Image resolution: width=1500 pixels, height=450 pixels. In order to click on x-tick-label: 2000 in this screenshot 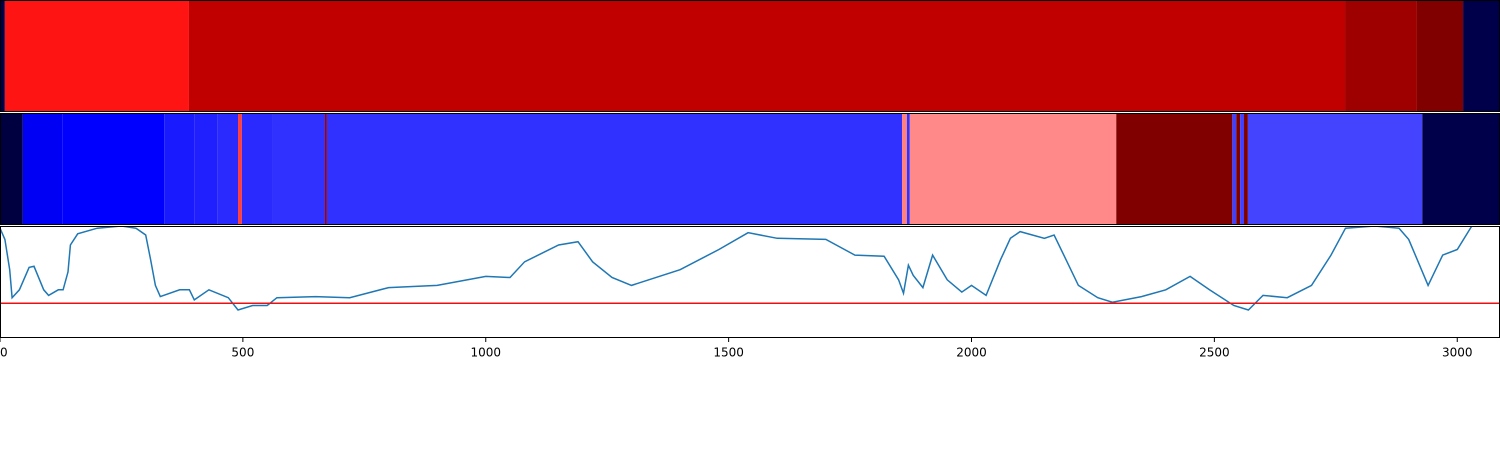, I will do `click(971, 353)`.